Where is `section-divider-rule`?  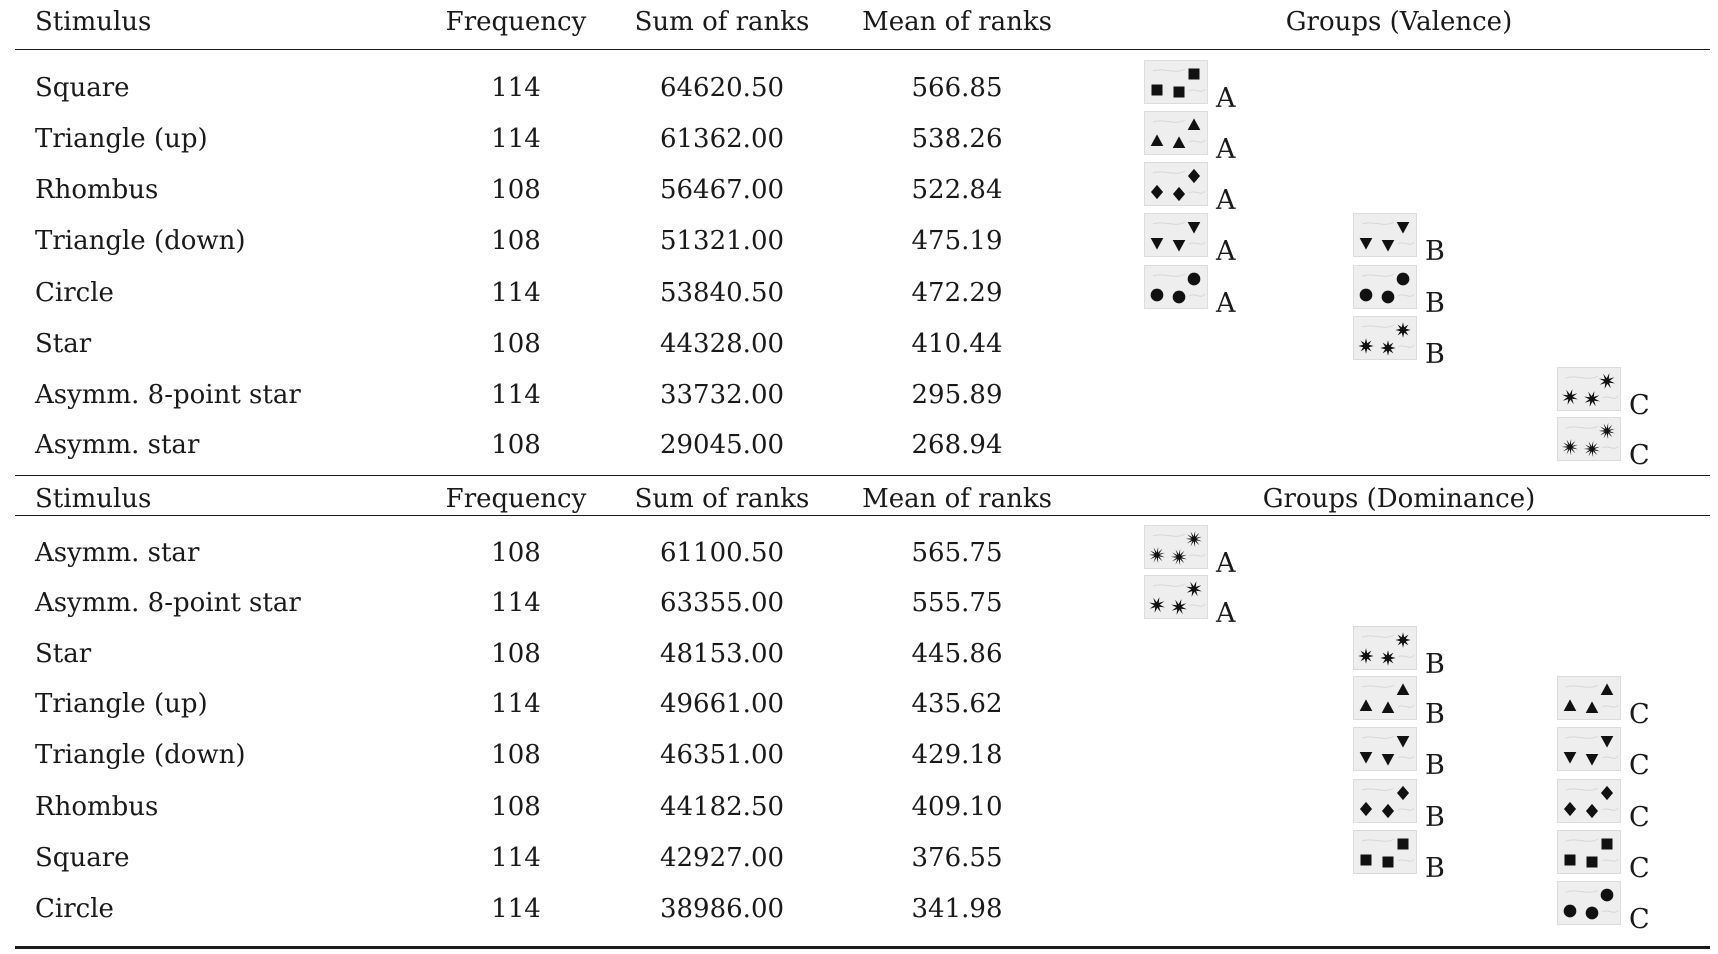 section-divider-rule is located at coordinates (862, 475).